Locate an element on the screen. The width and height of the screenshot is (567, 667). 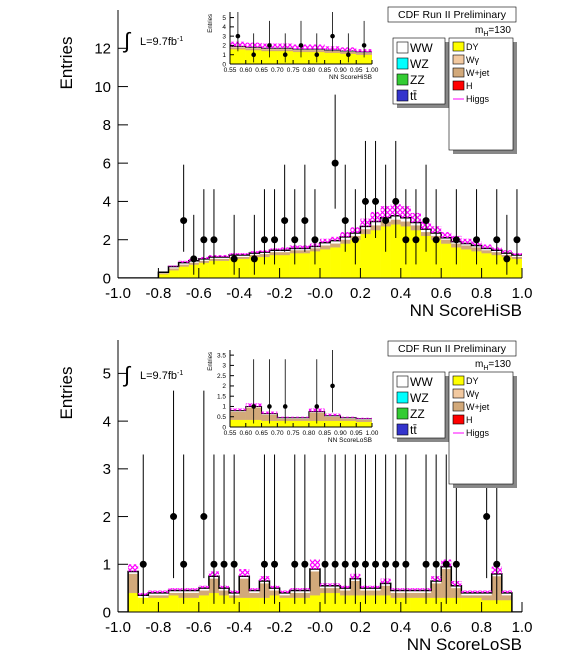
y-tick-label: 4 is located at coordinates (107, 421).